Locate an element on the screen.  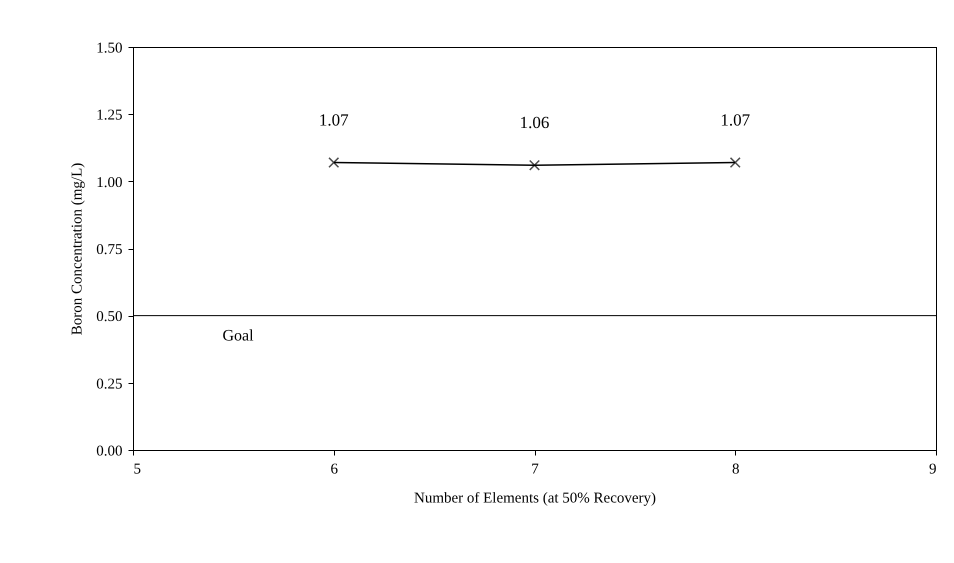
y-tick-label: 0.50 is located at coordinates (109, 317).